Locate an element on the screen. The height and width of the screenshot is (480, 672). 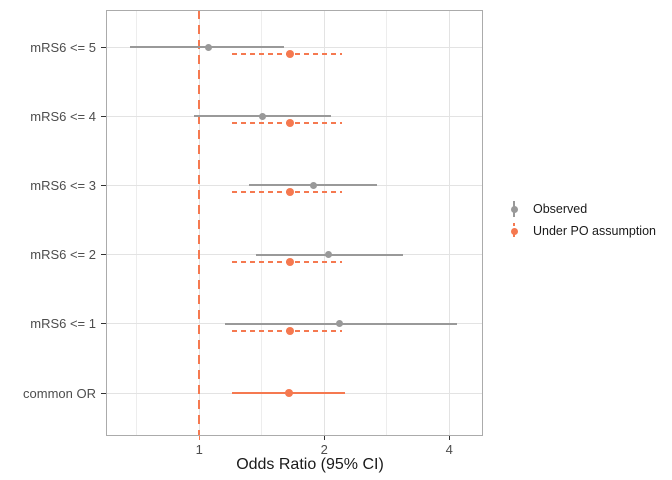
y-axis-label: mRS6 <= 3 is located at coordinates (63, 185).